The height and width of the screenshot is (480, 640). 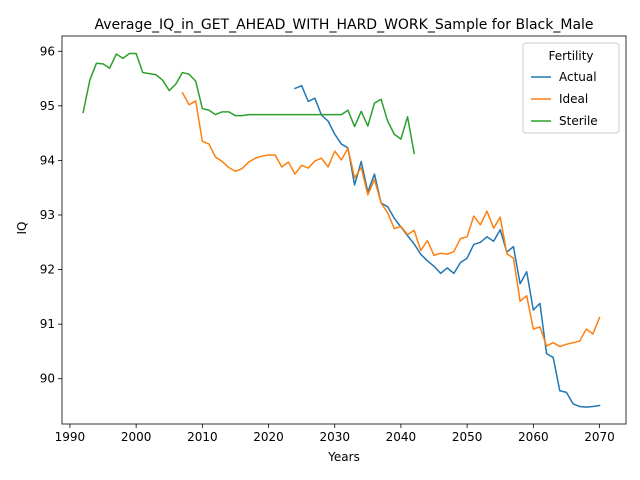 What do you see at coordinates (47, 215) in the screenshot?
I see `y-tick-label: 93` at bounding box center [47, 215].